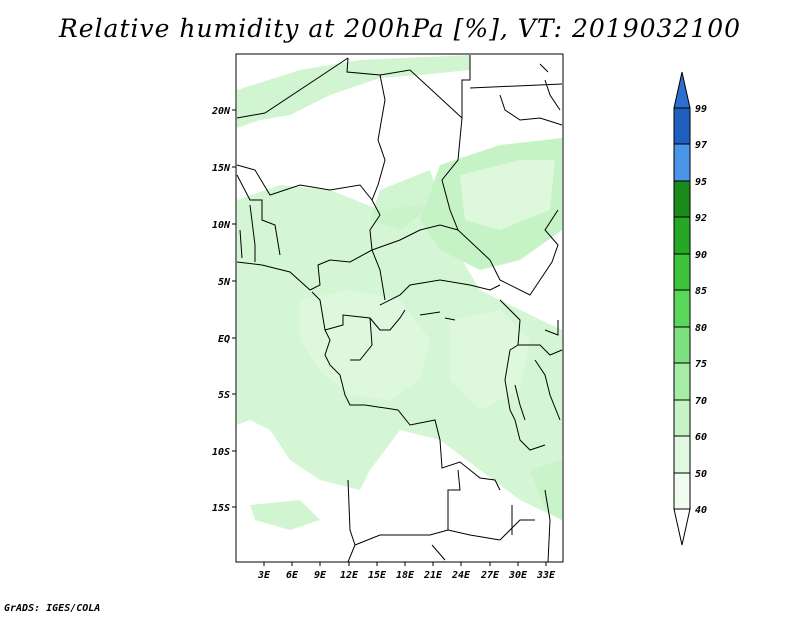 The height and width of the screenshot is (618, 800). Describe the element at coordinates (701, 364) in the screenshot. I see `colorbar-label: 75` at that location.